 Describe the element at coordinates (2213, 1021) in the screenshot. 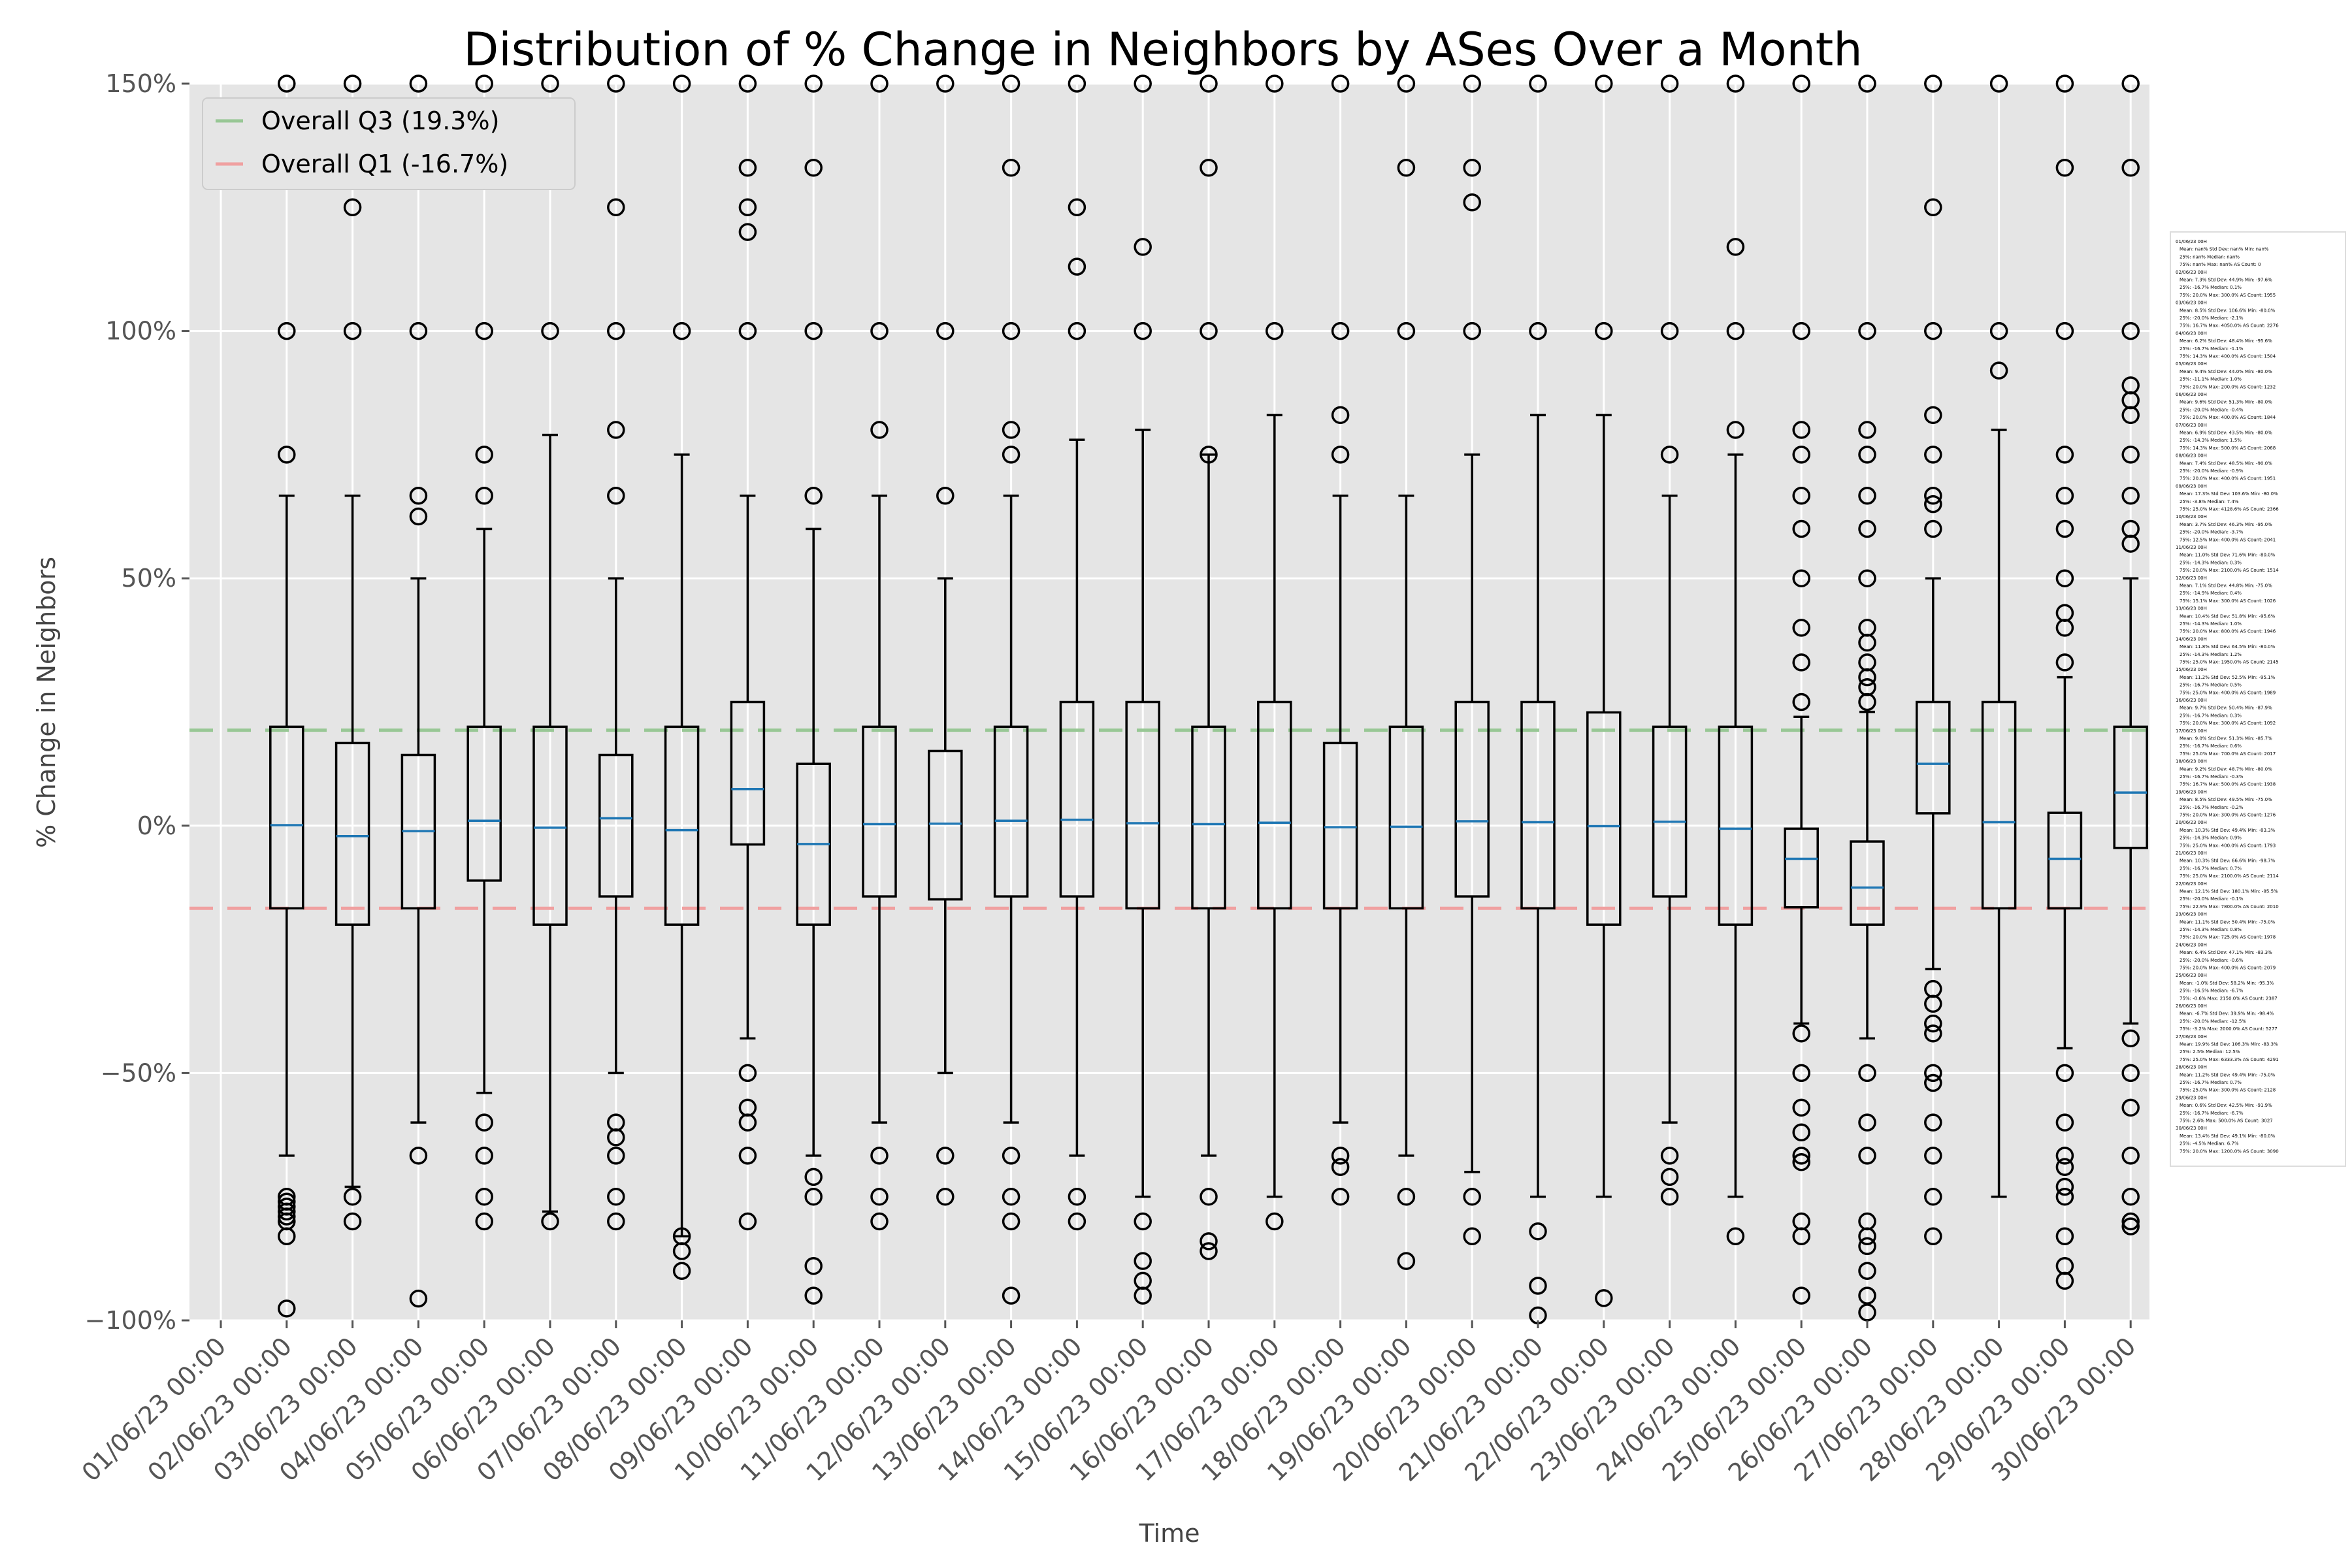

I see `stats-line: 25%: -20.0% Median: -12.5%` at that location.